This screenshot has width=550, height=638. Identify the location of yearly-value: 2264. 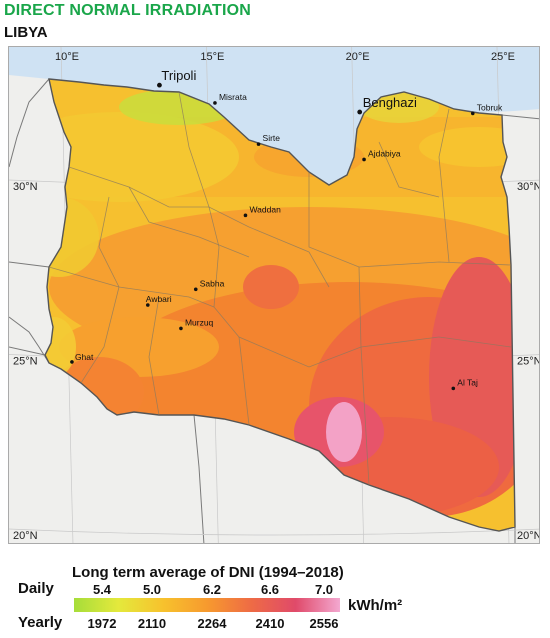
(212, 623).